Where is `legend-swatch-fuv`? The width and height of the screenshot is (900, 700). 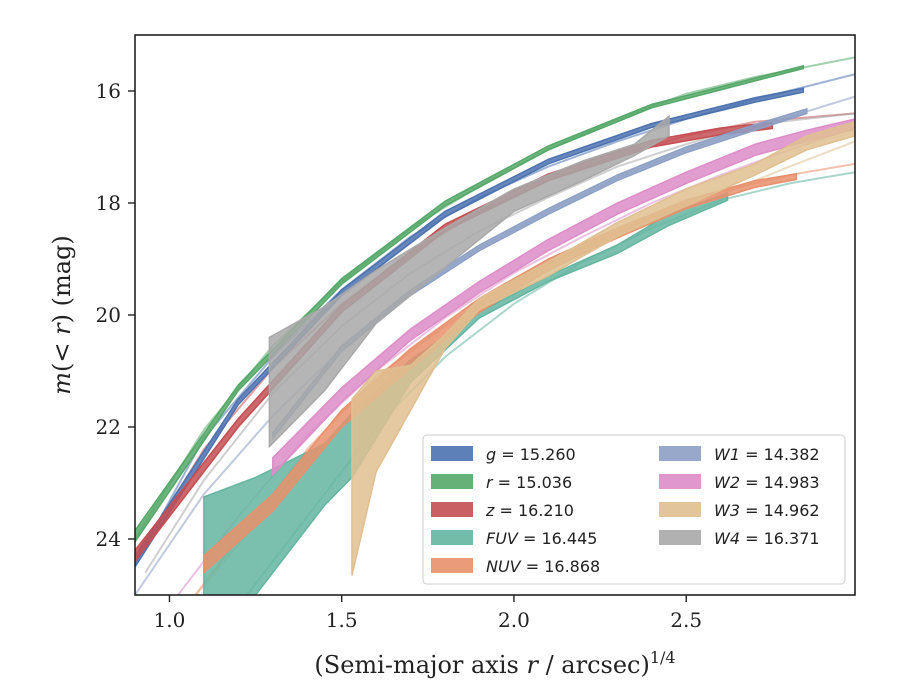 legend-swatch-fuv is located at coordinates (452, 537).